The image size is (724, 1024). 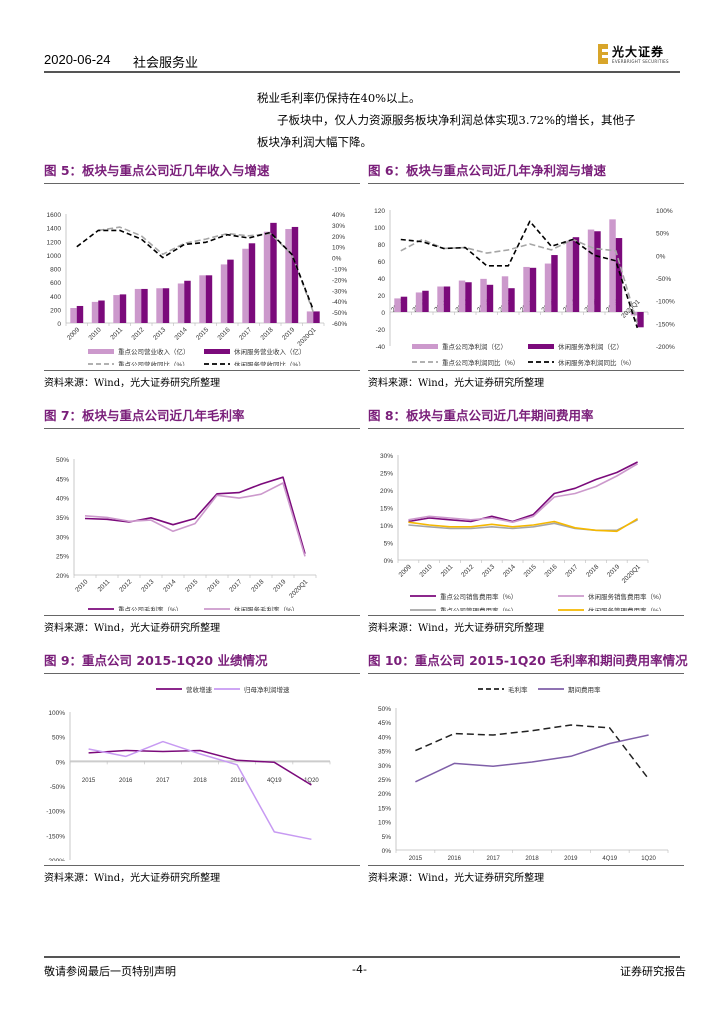 What do you see at coordinates (339, 313) in the screenshot?
I see `y2-tick-label: -50%` at bounding box center [339, 313].